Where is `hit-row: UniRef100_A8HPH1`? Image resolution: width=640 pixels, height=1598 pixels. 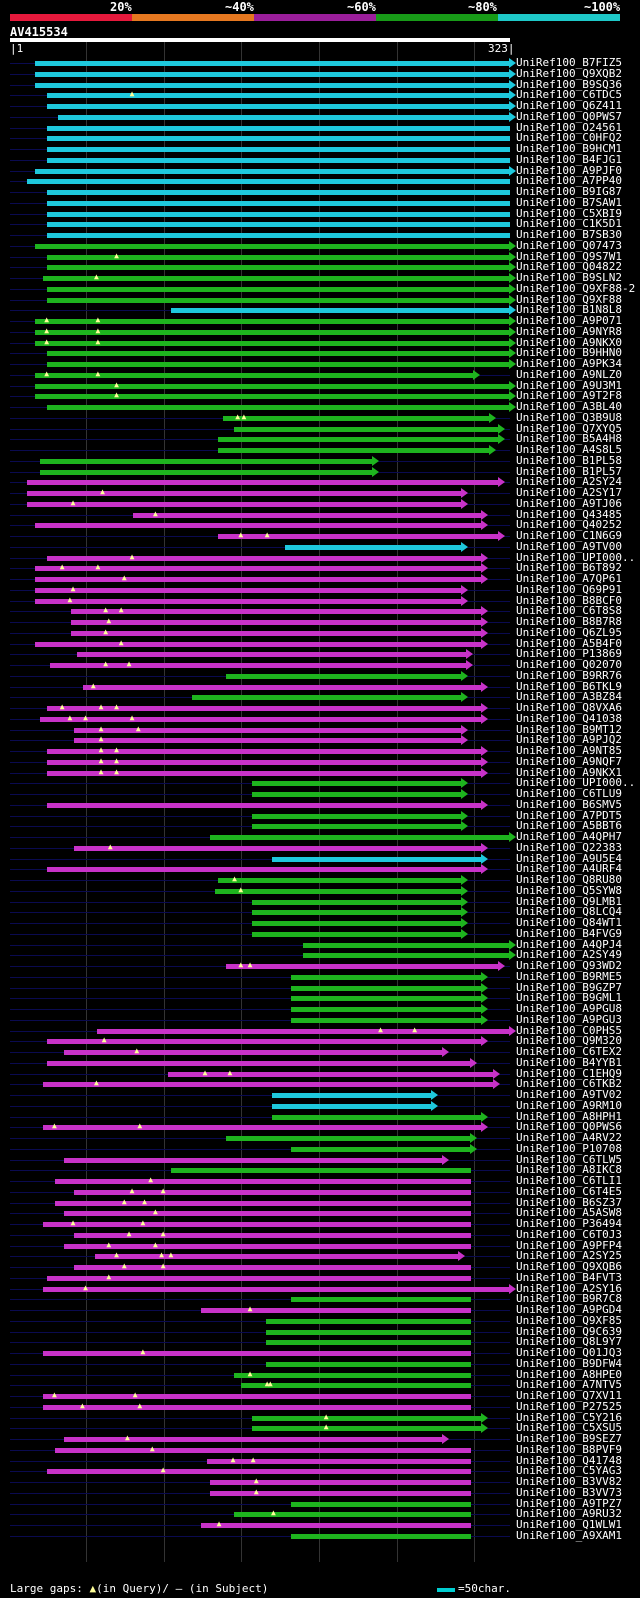 hit-row: UniRef100_A8HPH1 is located at coordinates (320, 1116).